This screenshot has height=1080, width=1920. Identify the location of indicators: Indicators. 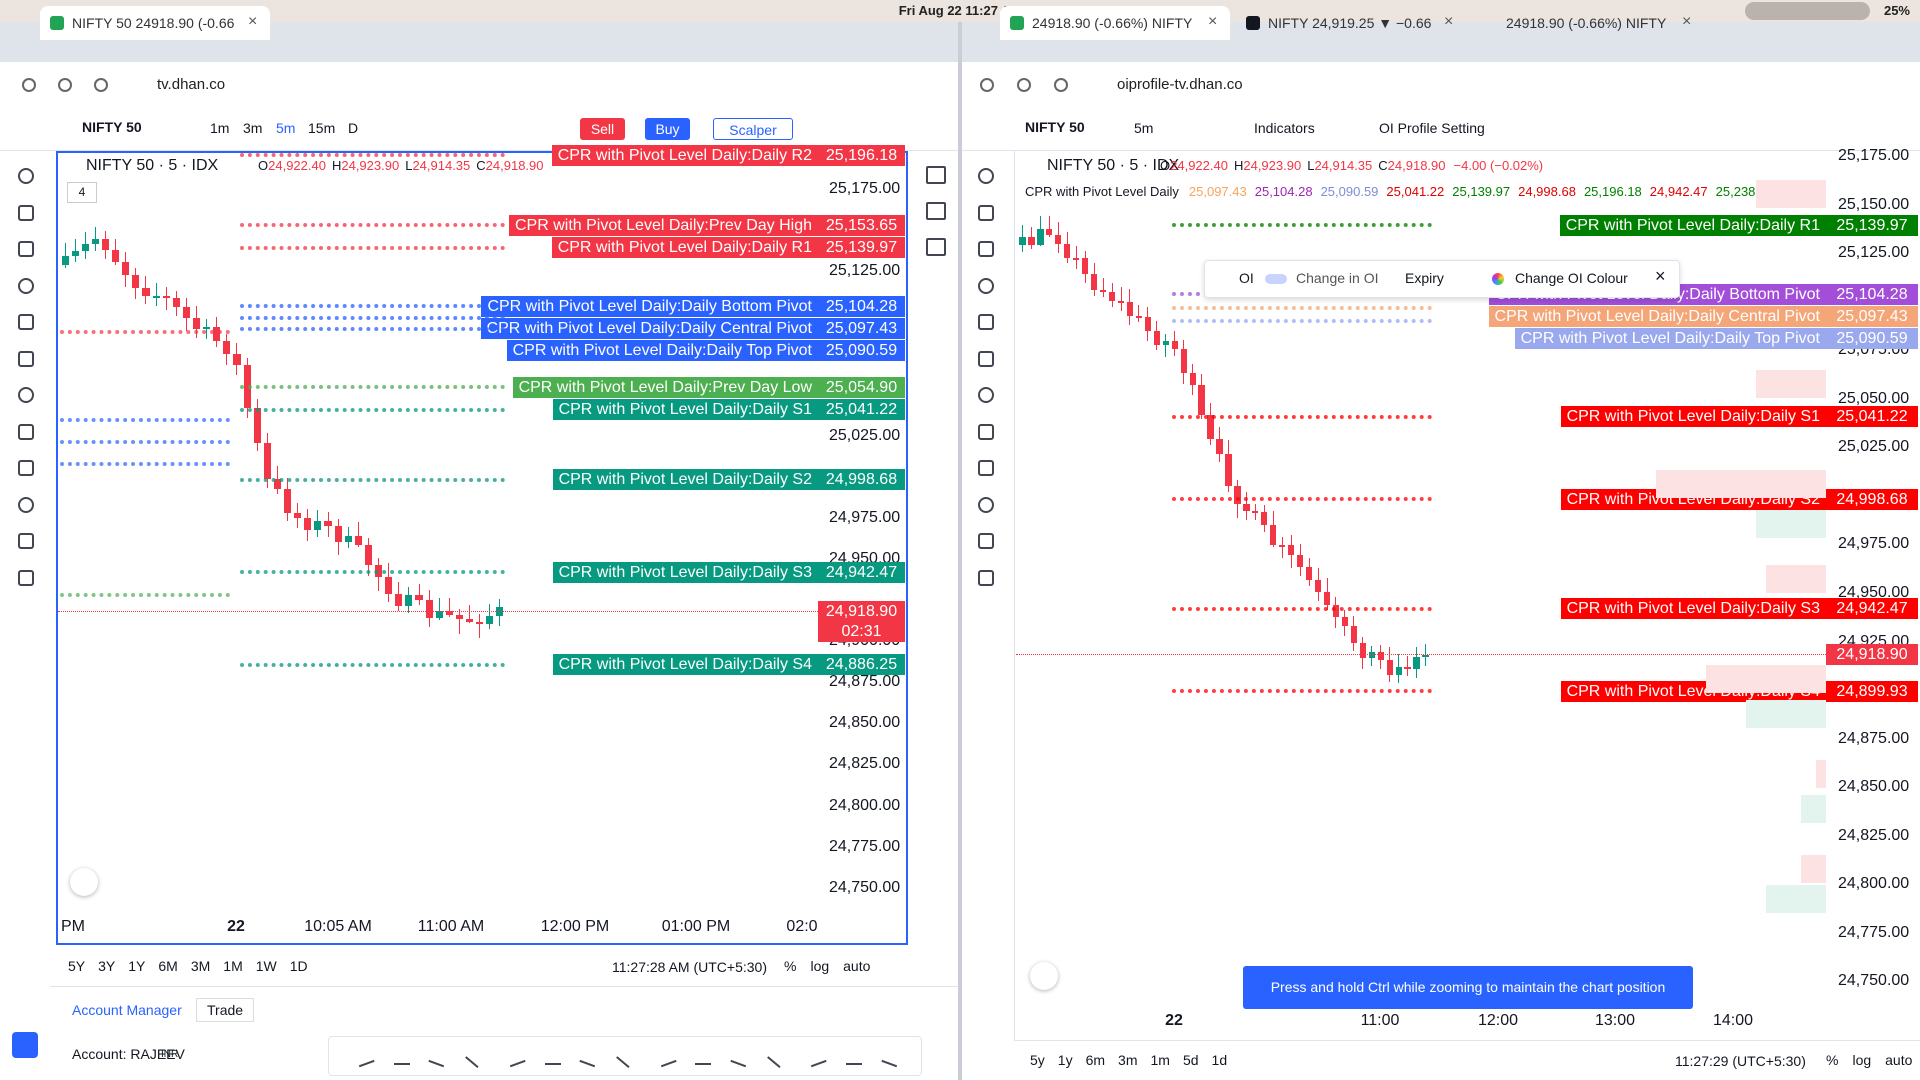
(1284, 128).